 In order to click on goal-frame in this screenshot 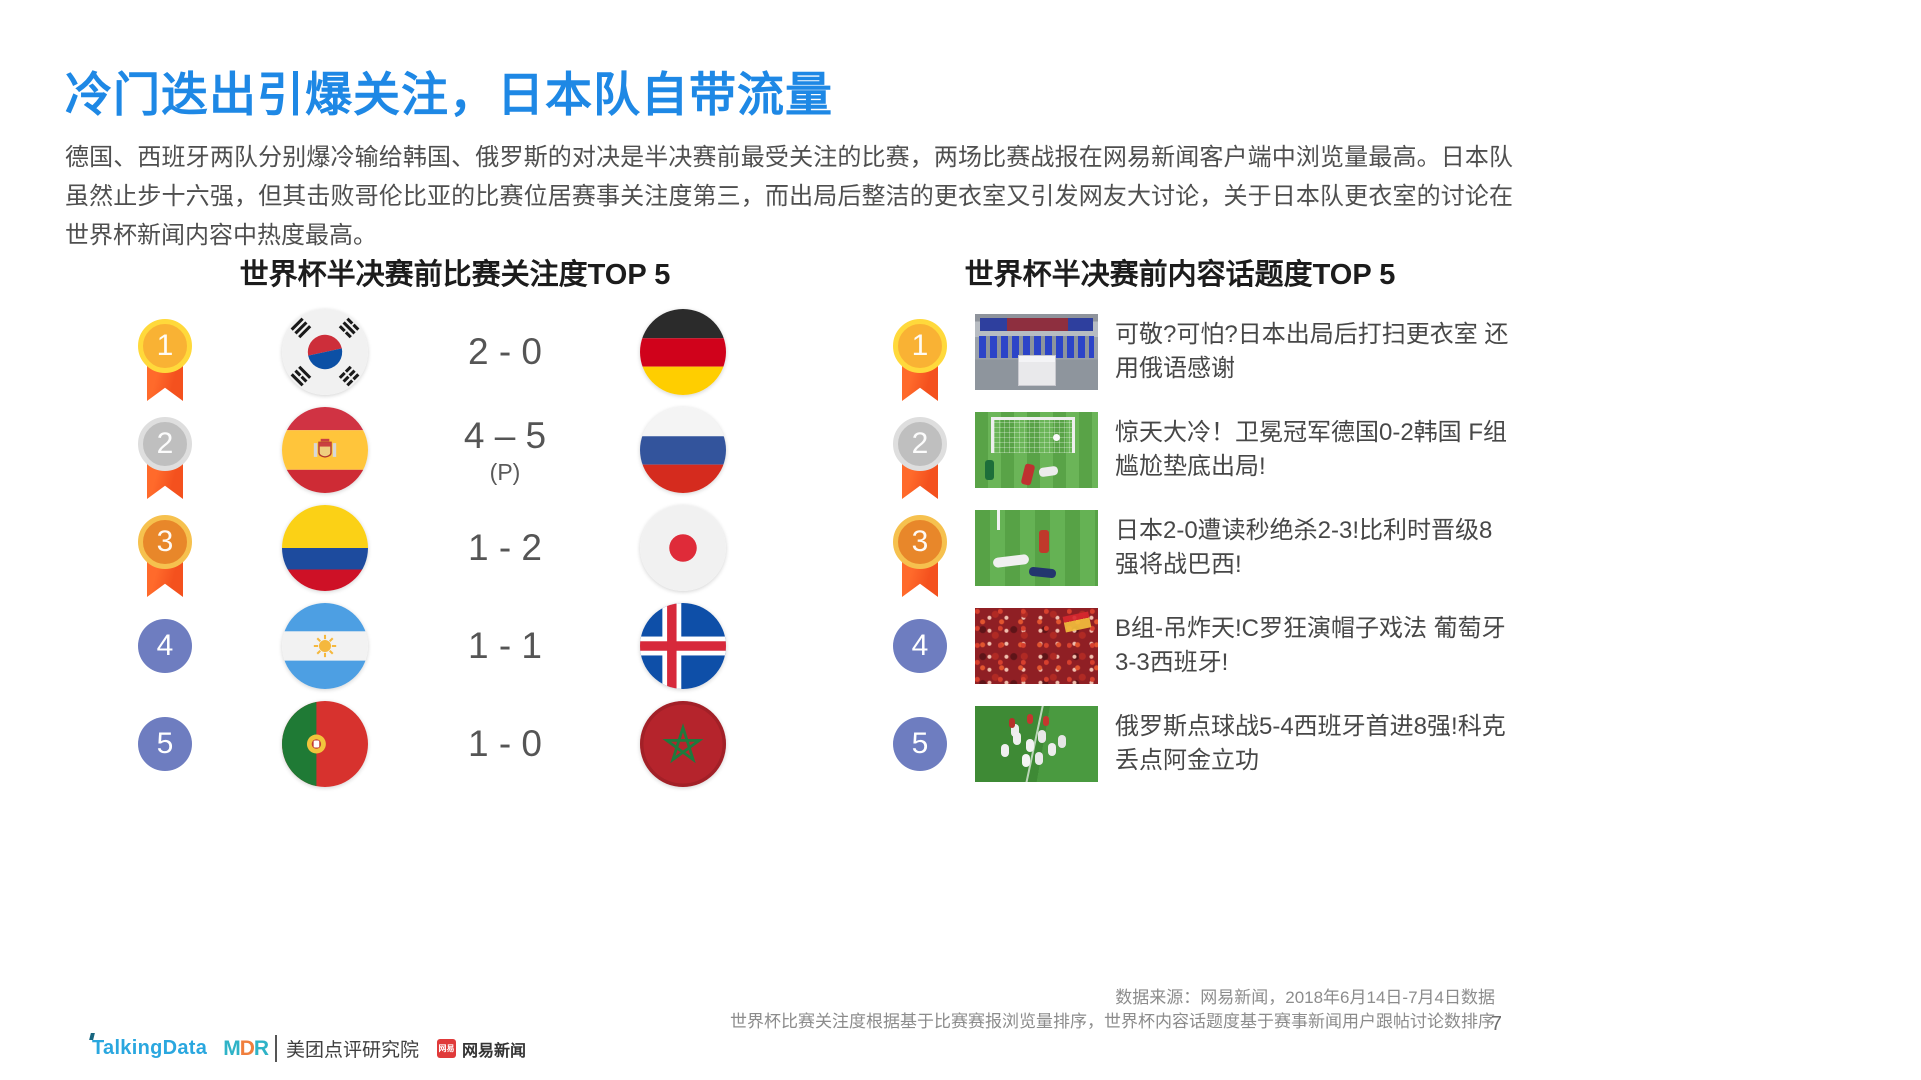, I will do `click(1033, 435)`.